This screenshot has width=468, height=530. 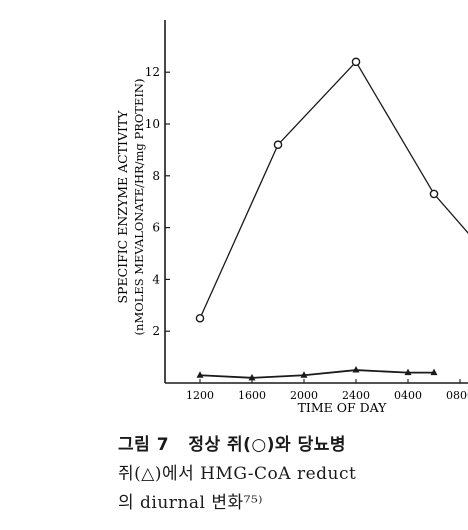 I want to click on y-tick-label: 4, so click(x=156, y=279).